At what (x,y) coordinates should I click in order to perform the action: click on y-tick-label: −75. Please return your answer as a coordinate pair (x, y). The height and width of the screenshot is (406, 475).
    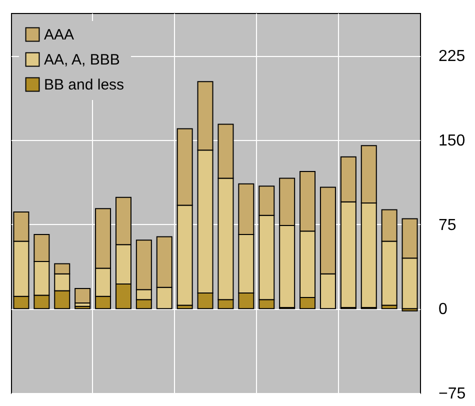
    Looking at the image, I should click on (452, 394).